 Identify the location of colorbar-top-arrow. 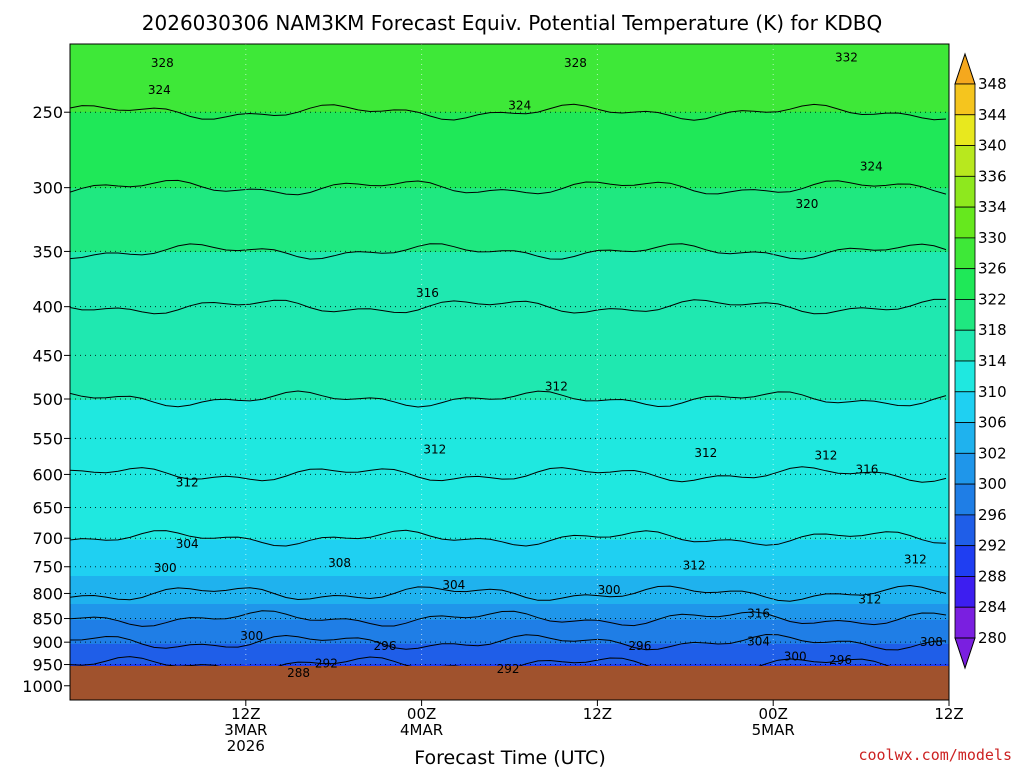
(965, 68).